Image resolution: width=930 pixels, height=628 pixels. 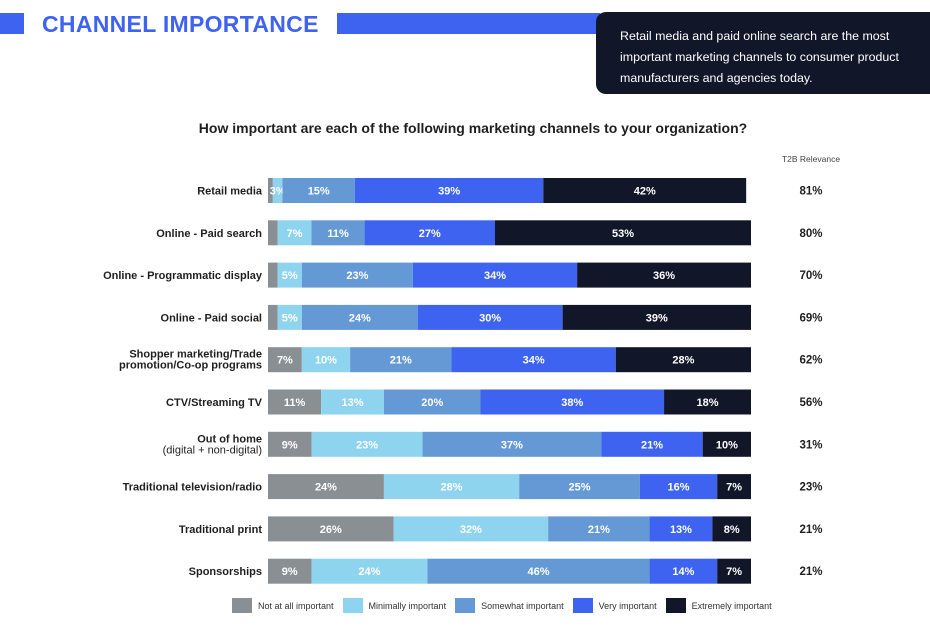 I want to click on data-label: 16%, so click(x=679, y=488).